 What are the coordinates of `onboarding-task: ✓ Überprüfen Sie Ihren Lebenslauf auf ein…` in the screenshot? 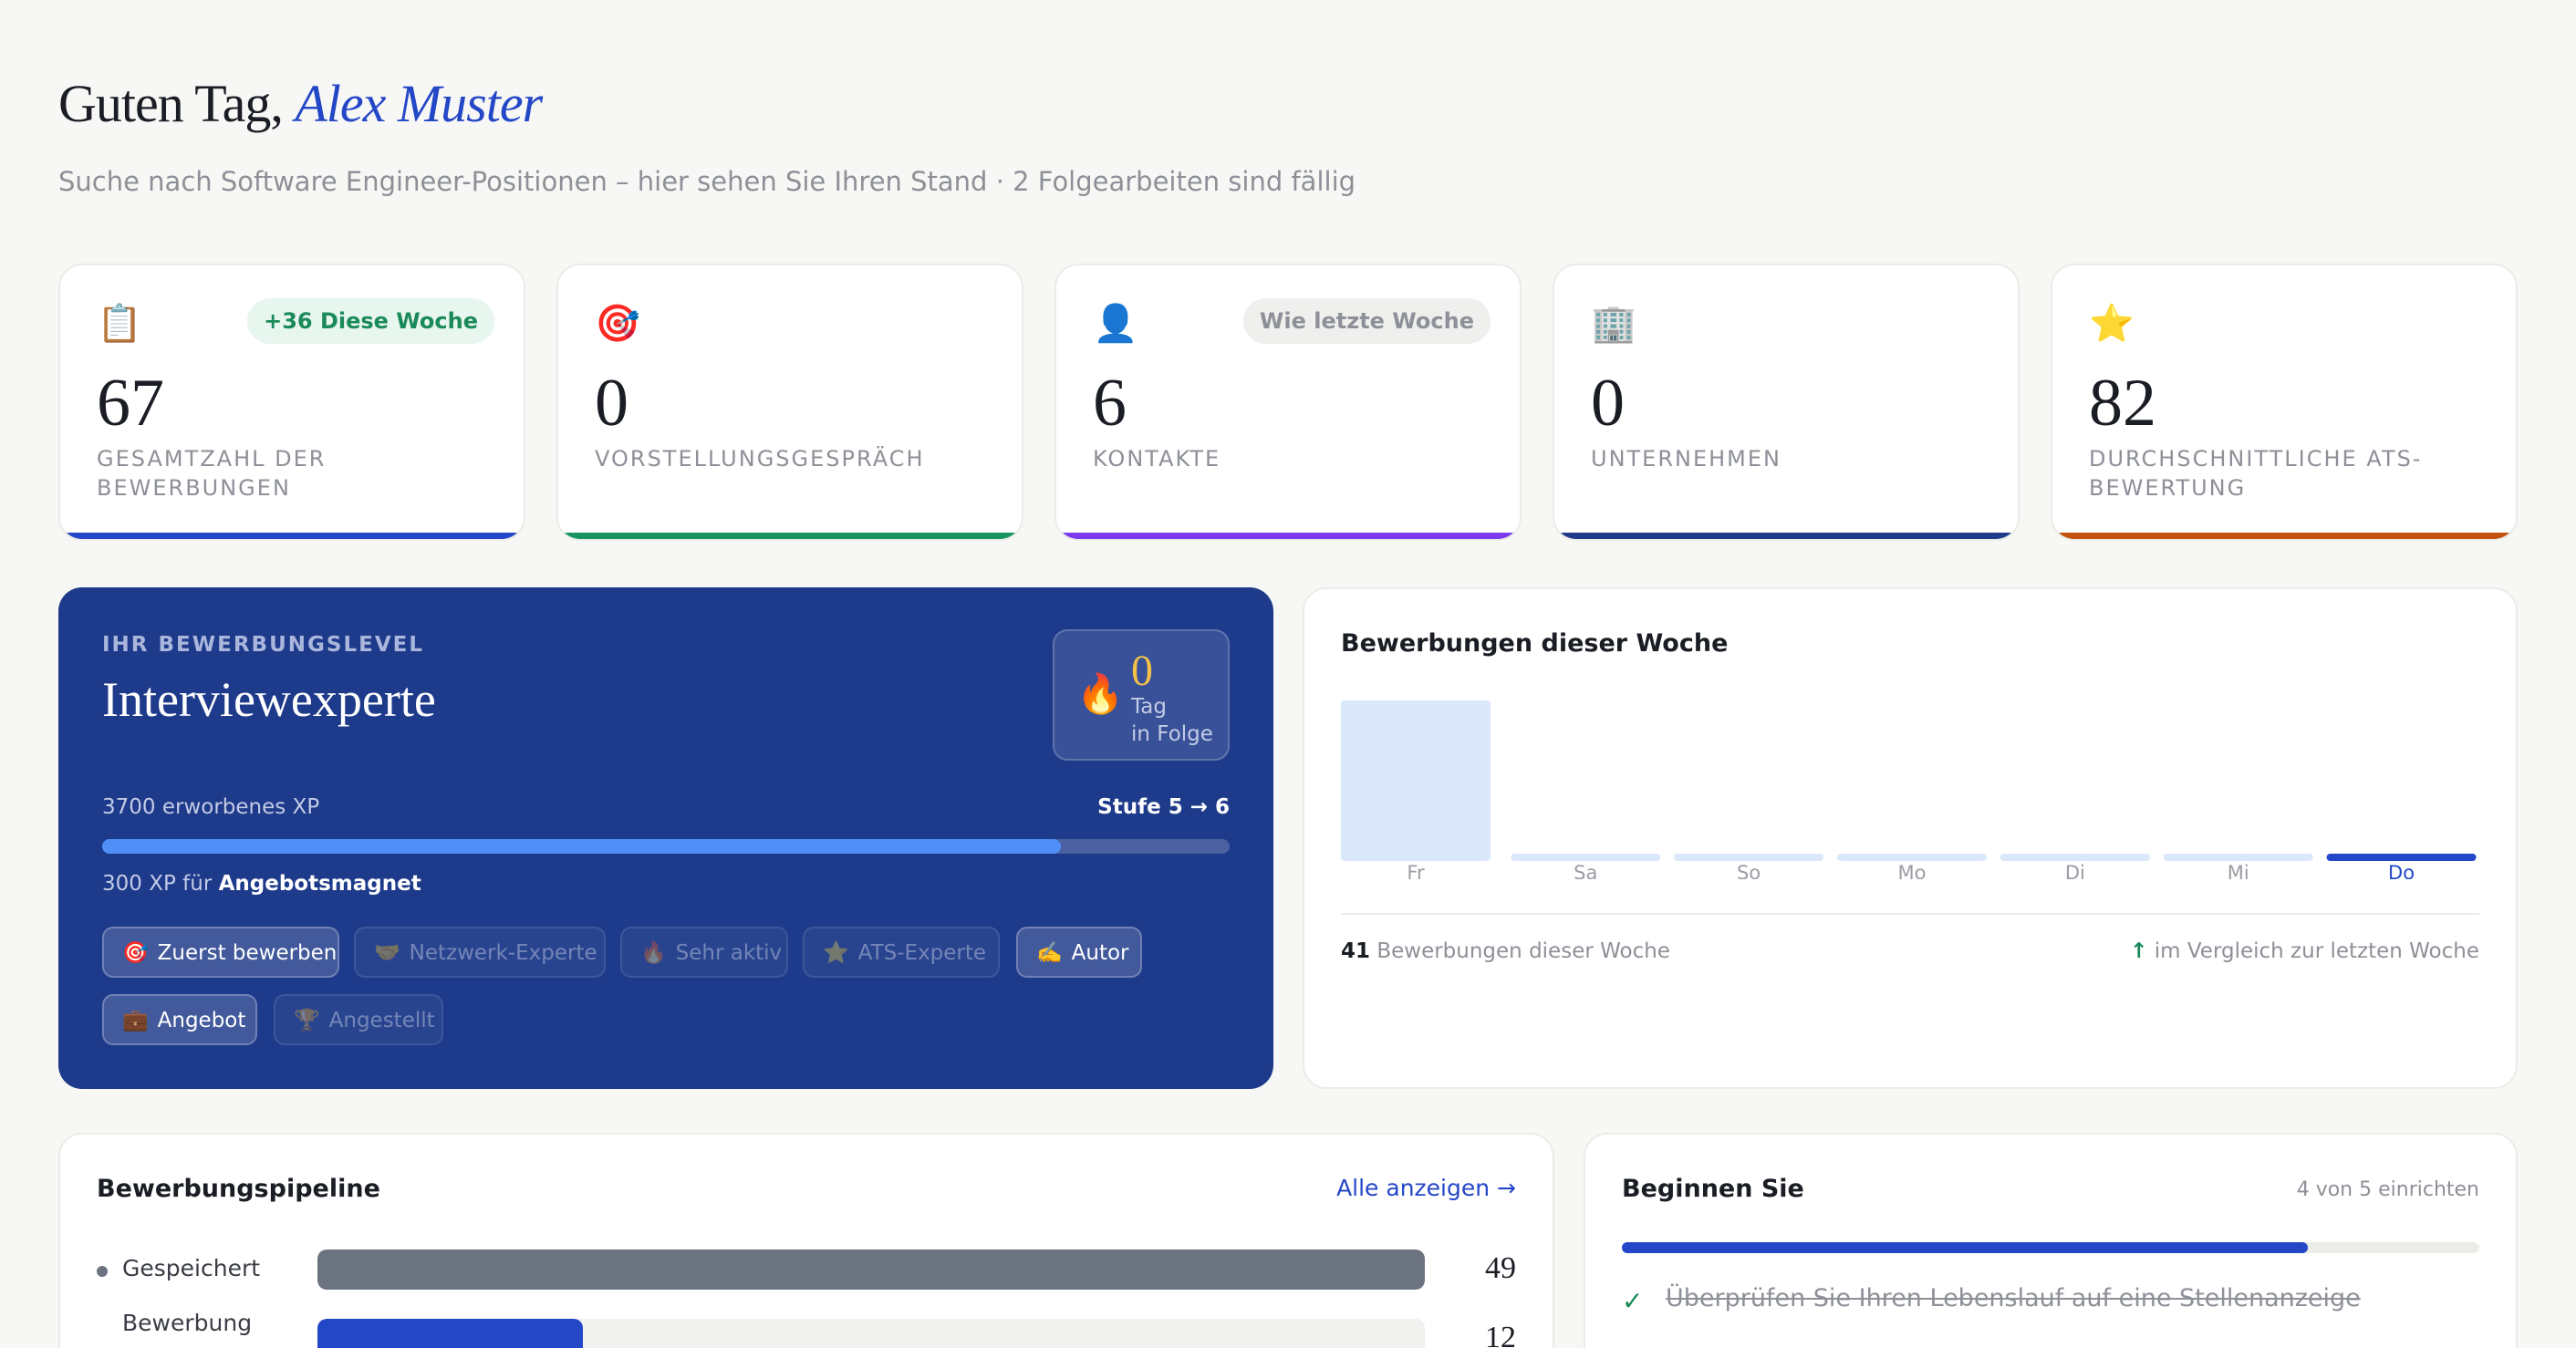 It's located at (2050, 1300).